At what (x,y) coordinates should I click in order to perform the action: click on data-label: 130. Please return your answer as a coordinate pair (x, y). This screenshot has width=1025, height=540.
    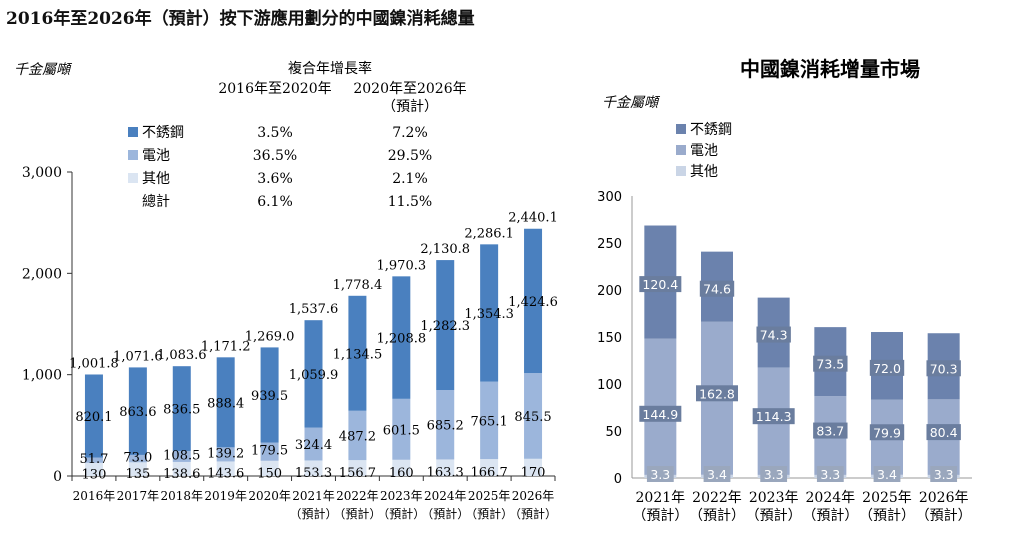
    Looking at the image, I should click on (94, 474).